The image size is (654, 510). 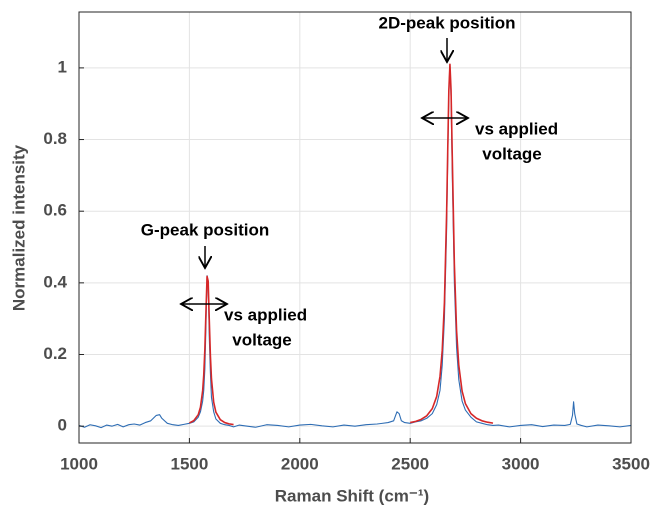 I want to click on x-tick-label: 1500, so click(x=189, y=463).